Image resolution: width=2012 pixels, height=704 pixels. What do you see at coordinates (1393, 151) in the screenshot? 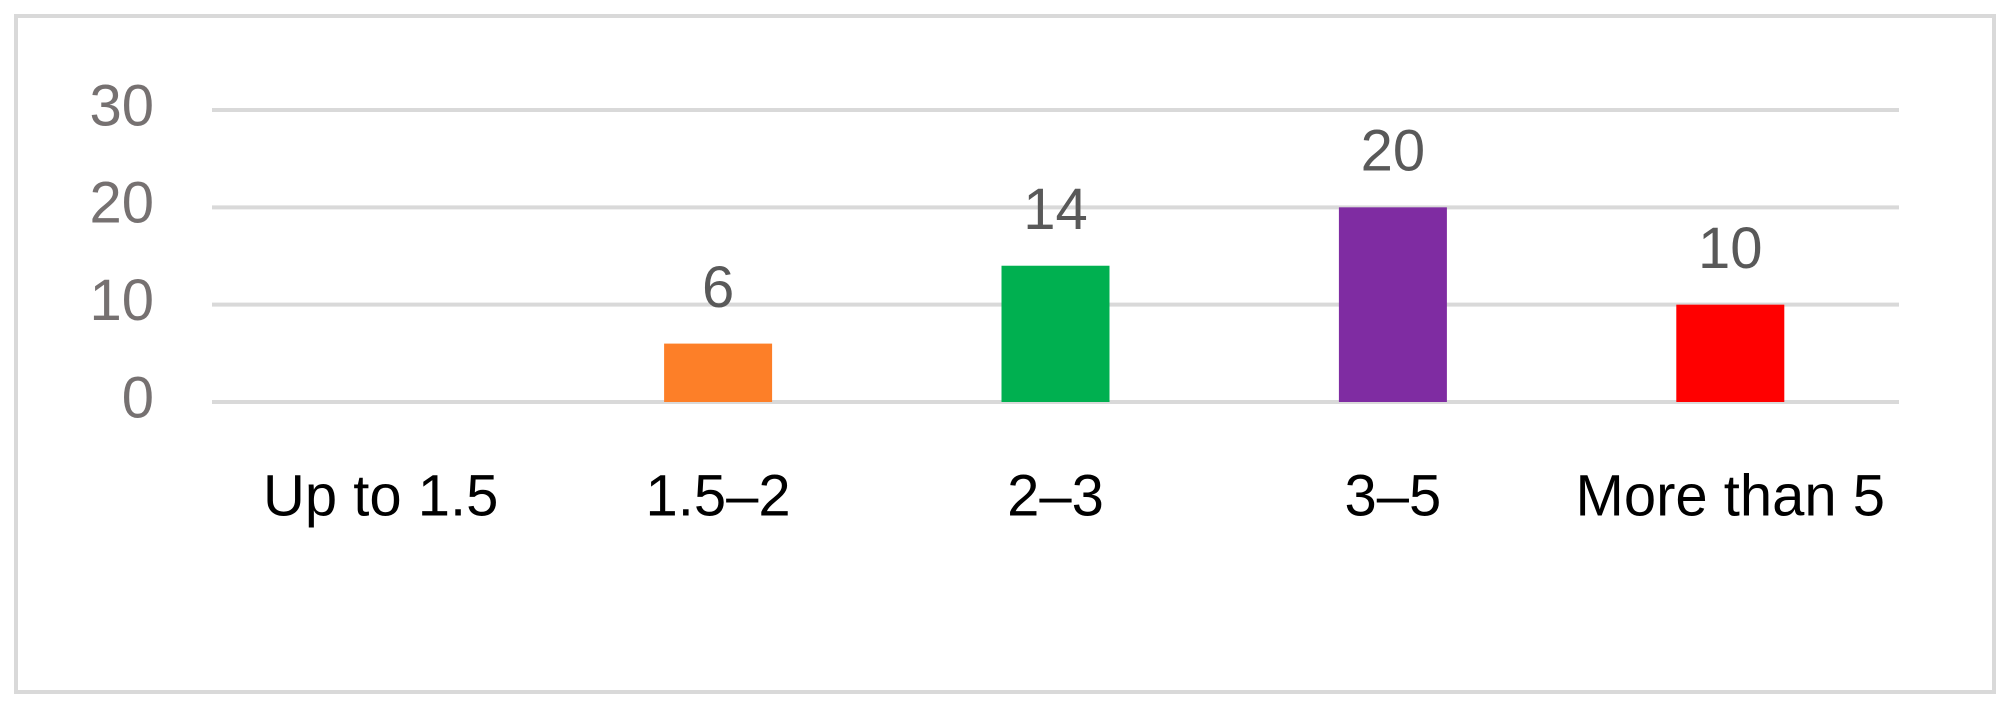
I see `data-label: 20` at bounding box center [1393, 151].